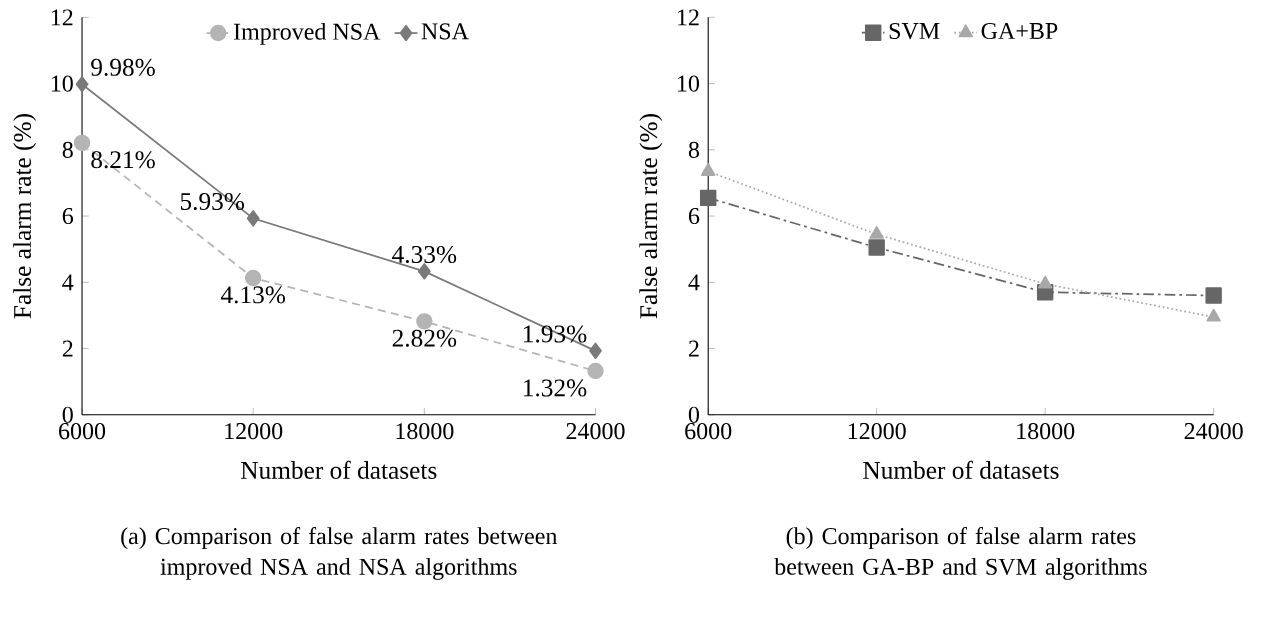  Describe the element at coordinates (555, 388) in the screenshot. I see `data-label: 1.32%` at that location.